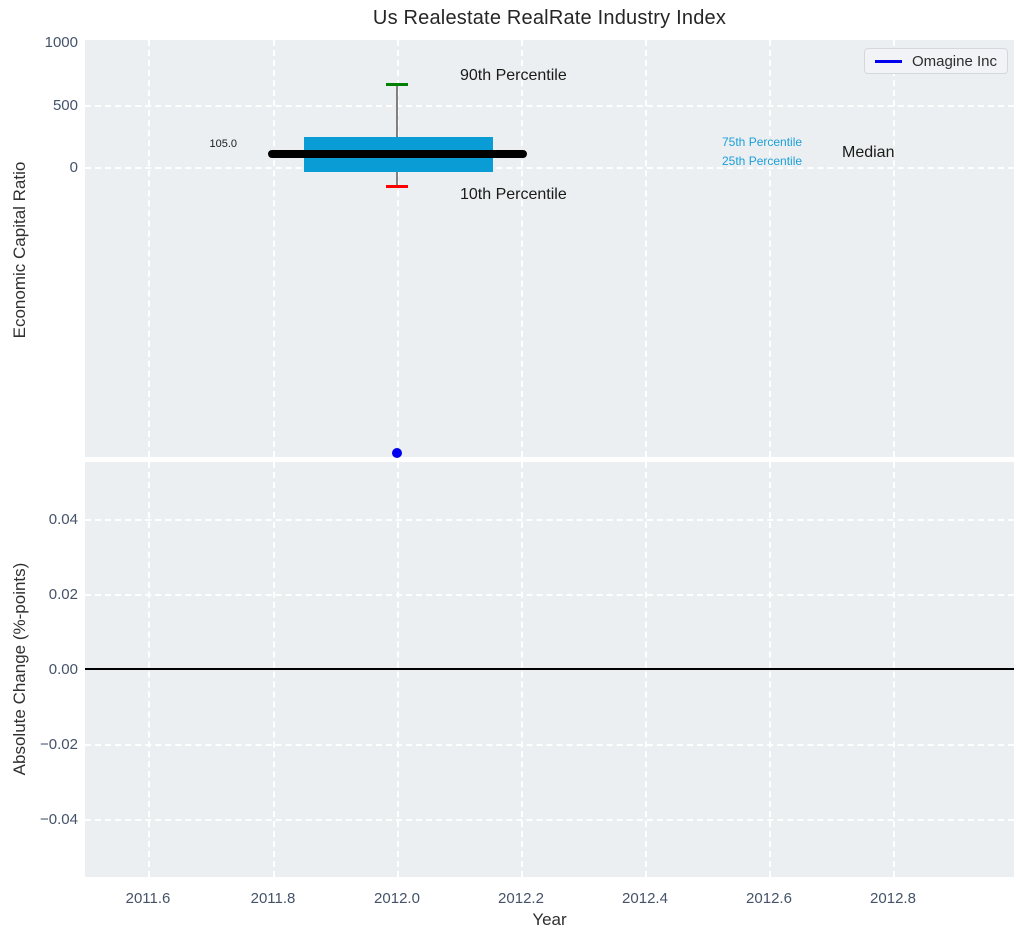 The height and width of the screenshot is (940, 1025). What do you see at coordinates (148, 898) in the screenshot?
I see `x-tick-label: 2011.6` at bounding box center [148, 898].